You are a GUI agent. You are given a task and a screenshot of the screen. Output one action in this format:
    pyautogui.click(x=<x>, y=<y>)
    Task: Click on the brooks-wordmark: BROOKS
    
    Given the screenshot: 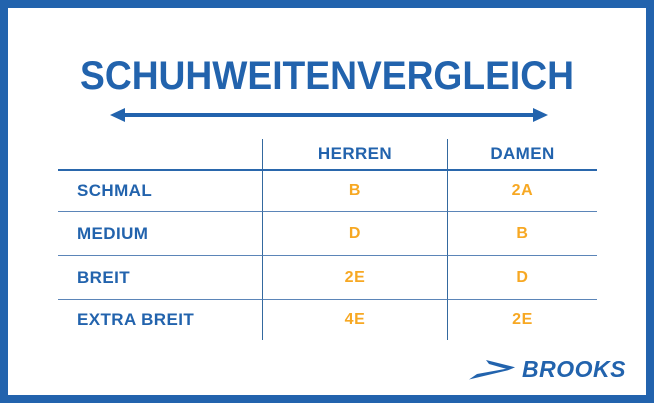 What is the action you would take?
    pyautogui.click(x=574, y=369)
    